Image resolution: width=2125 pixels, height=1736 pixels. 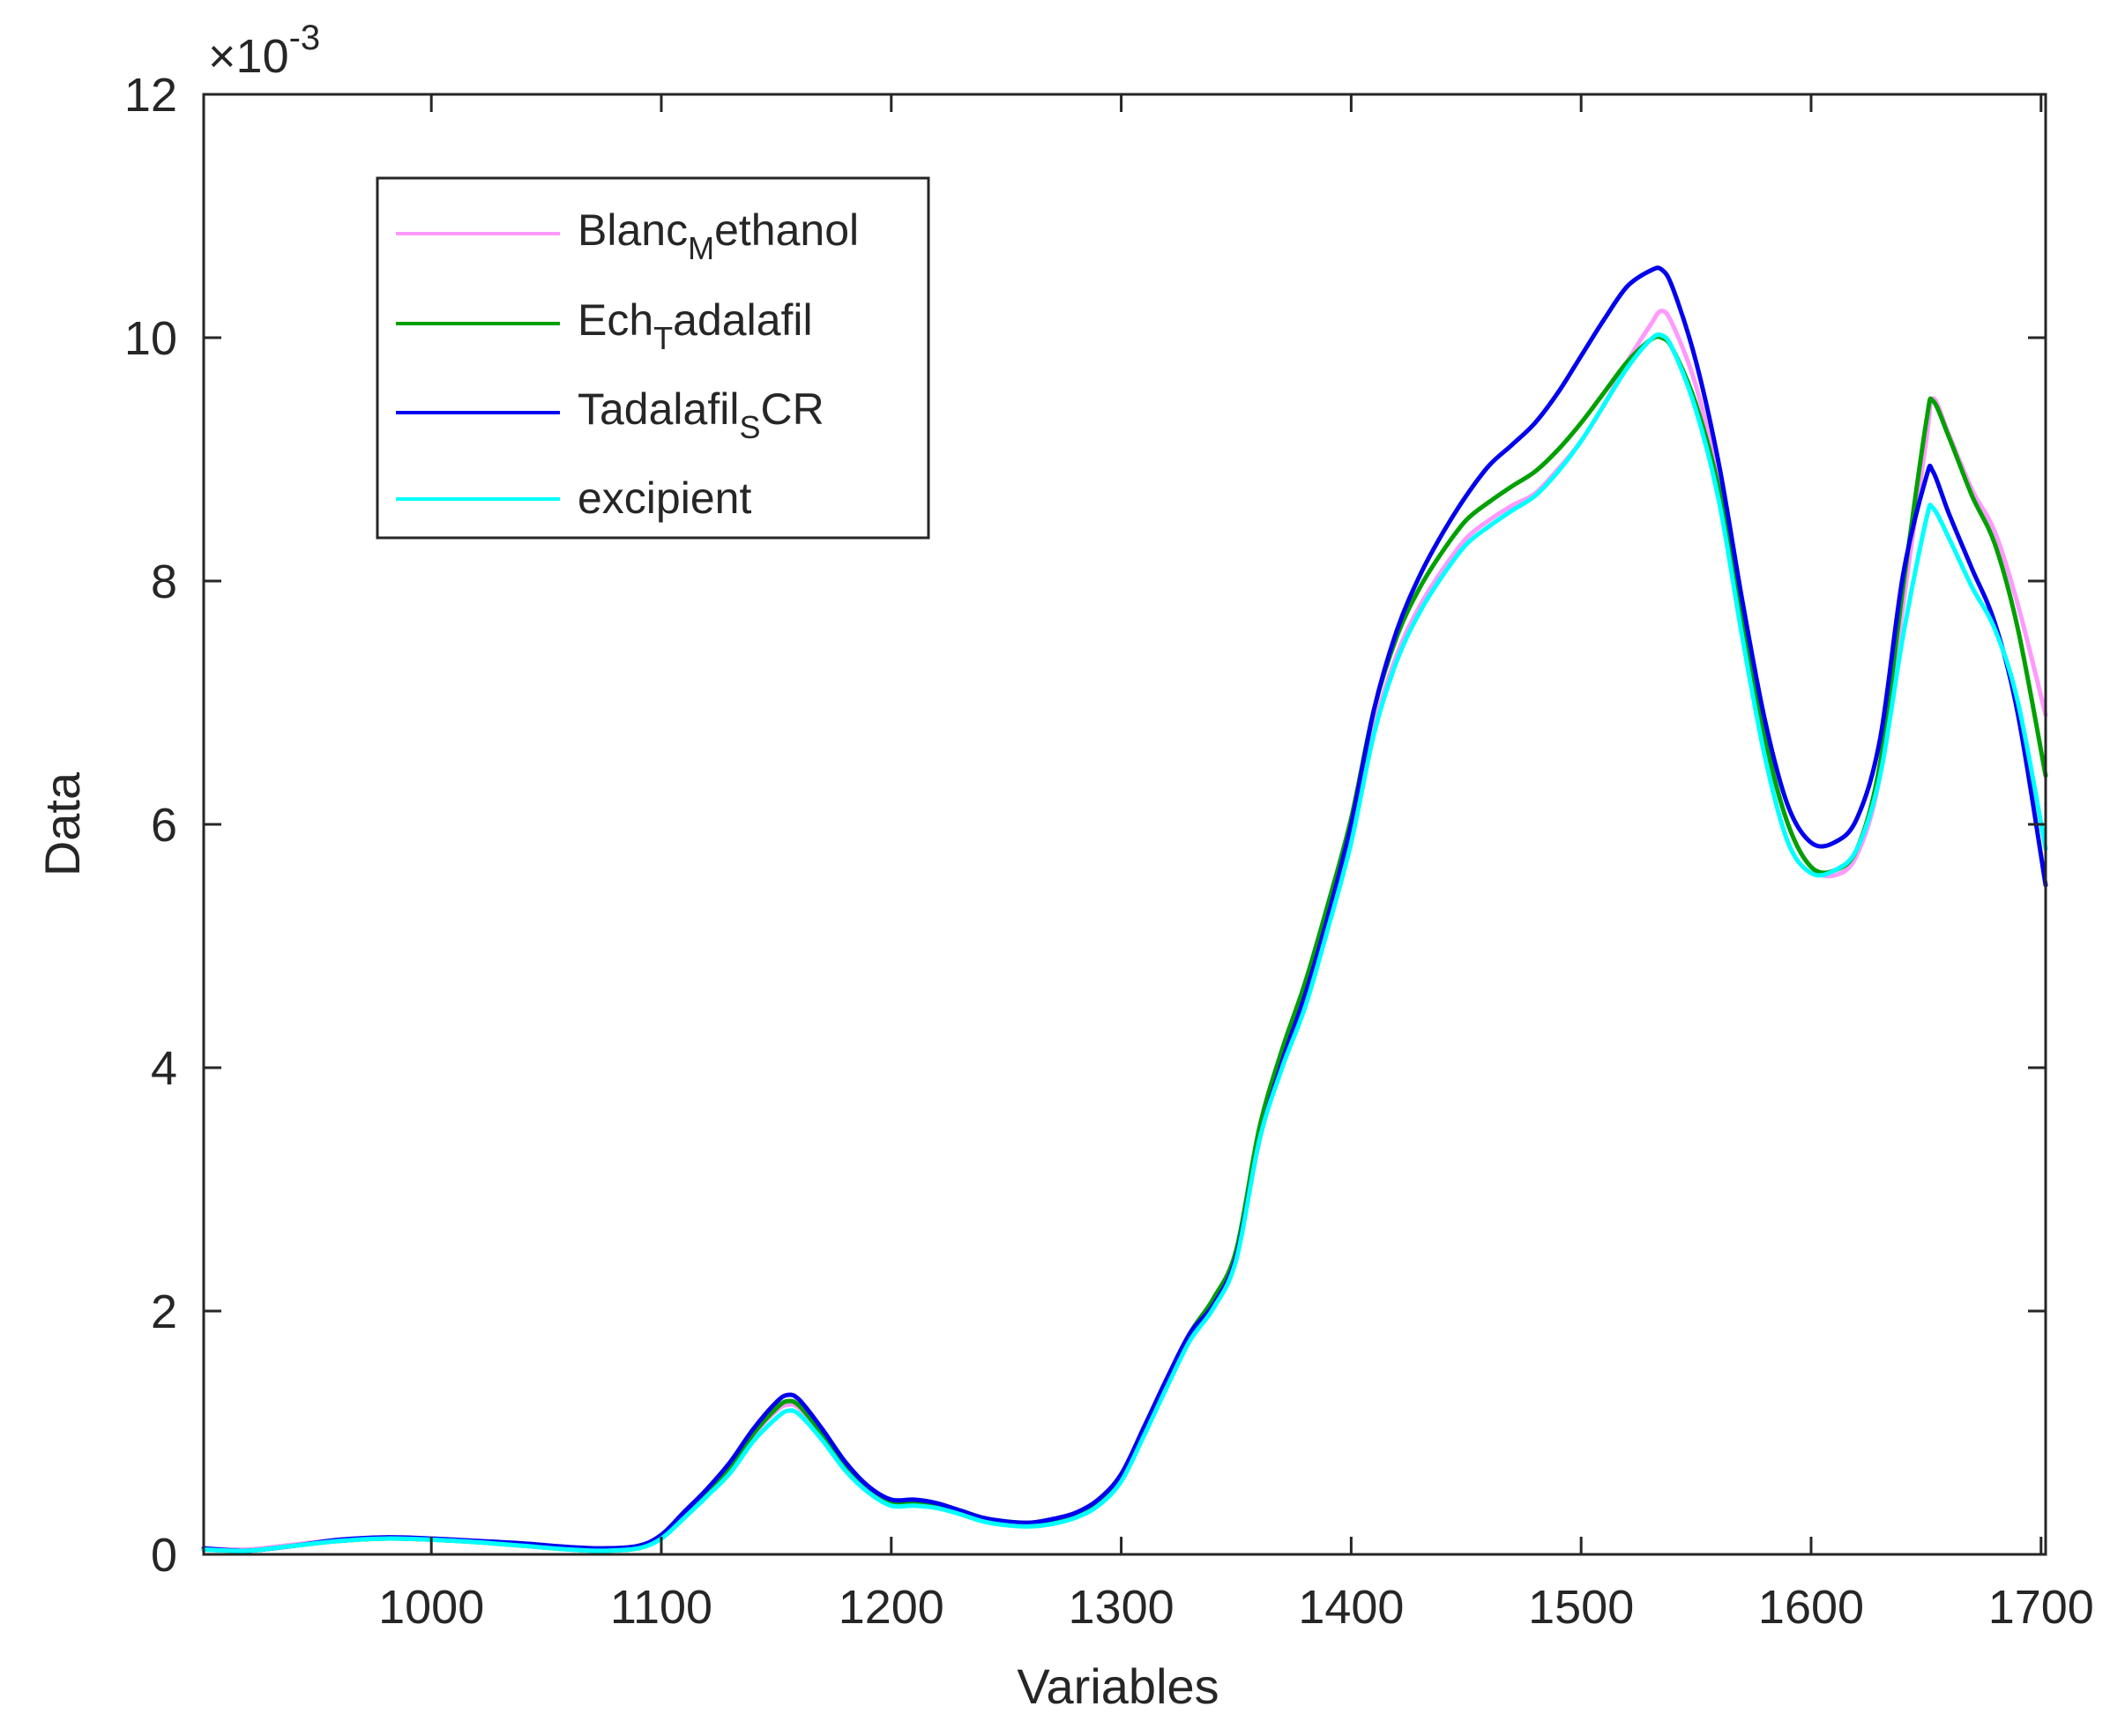 I want to click on y-tick-label: 4, so click(x=164, y=1068).